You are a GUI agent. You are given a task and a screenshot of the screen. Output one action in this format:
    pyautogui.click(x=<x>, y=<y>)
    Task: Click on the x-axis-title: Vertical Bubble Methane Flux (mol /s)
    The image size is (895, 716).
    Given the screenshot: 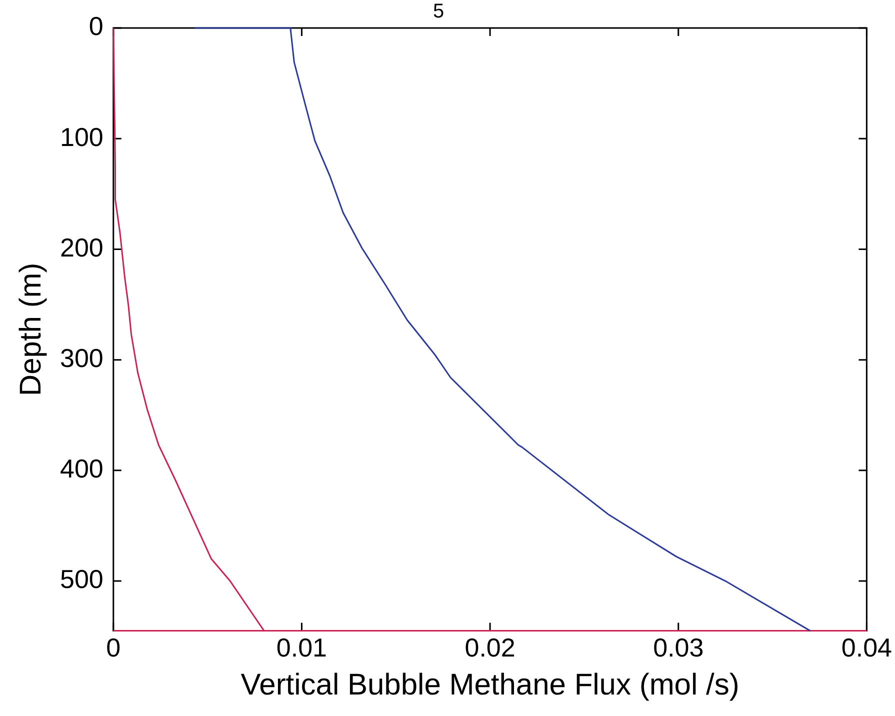 What is the action you would take?
    pyautogui.click(x=490, y=685)
    